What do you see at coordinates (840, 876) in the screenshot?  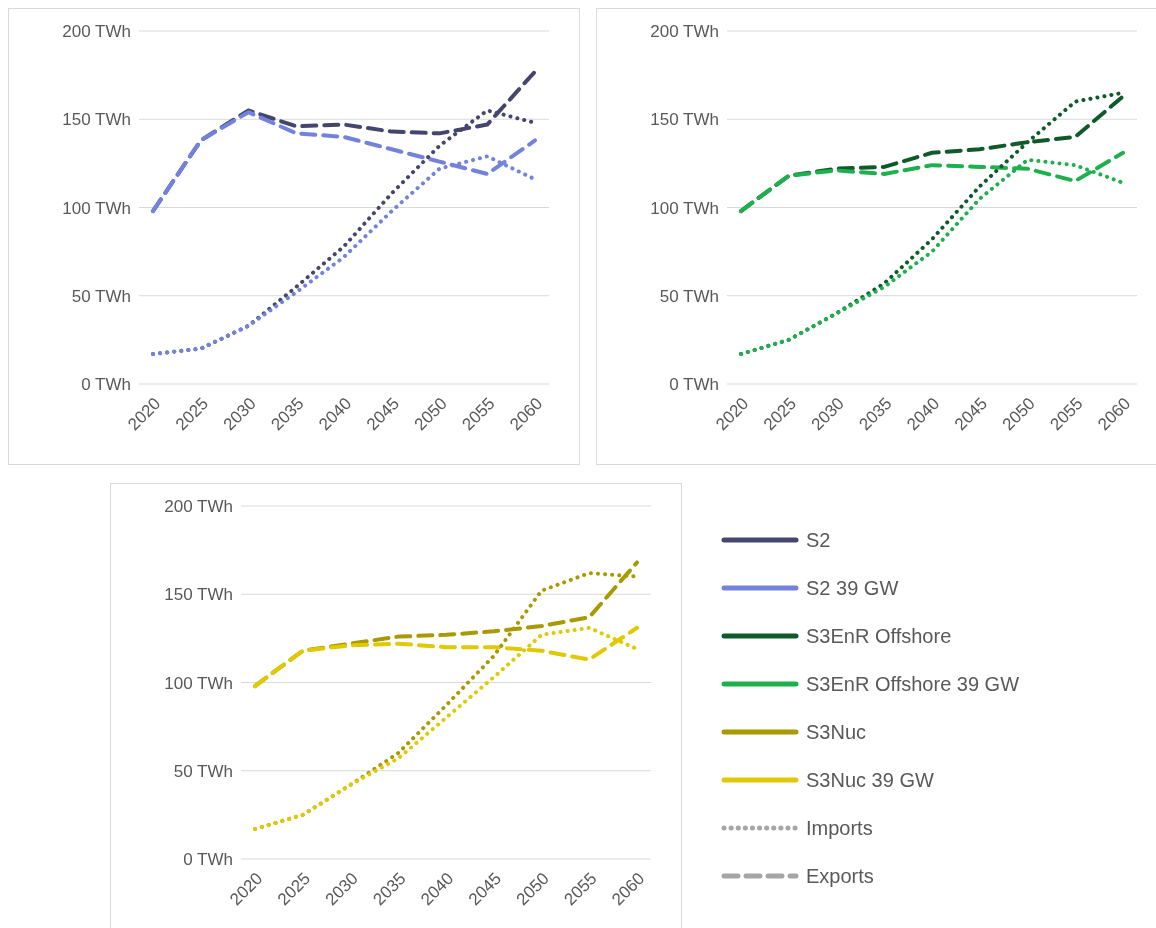 I see `text: Exports` at bounding box center [840, 876].